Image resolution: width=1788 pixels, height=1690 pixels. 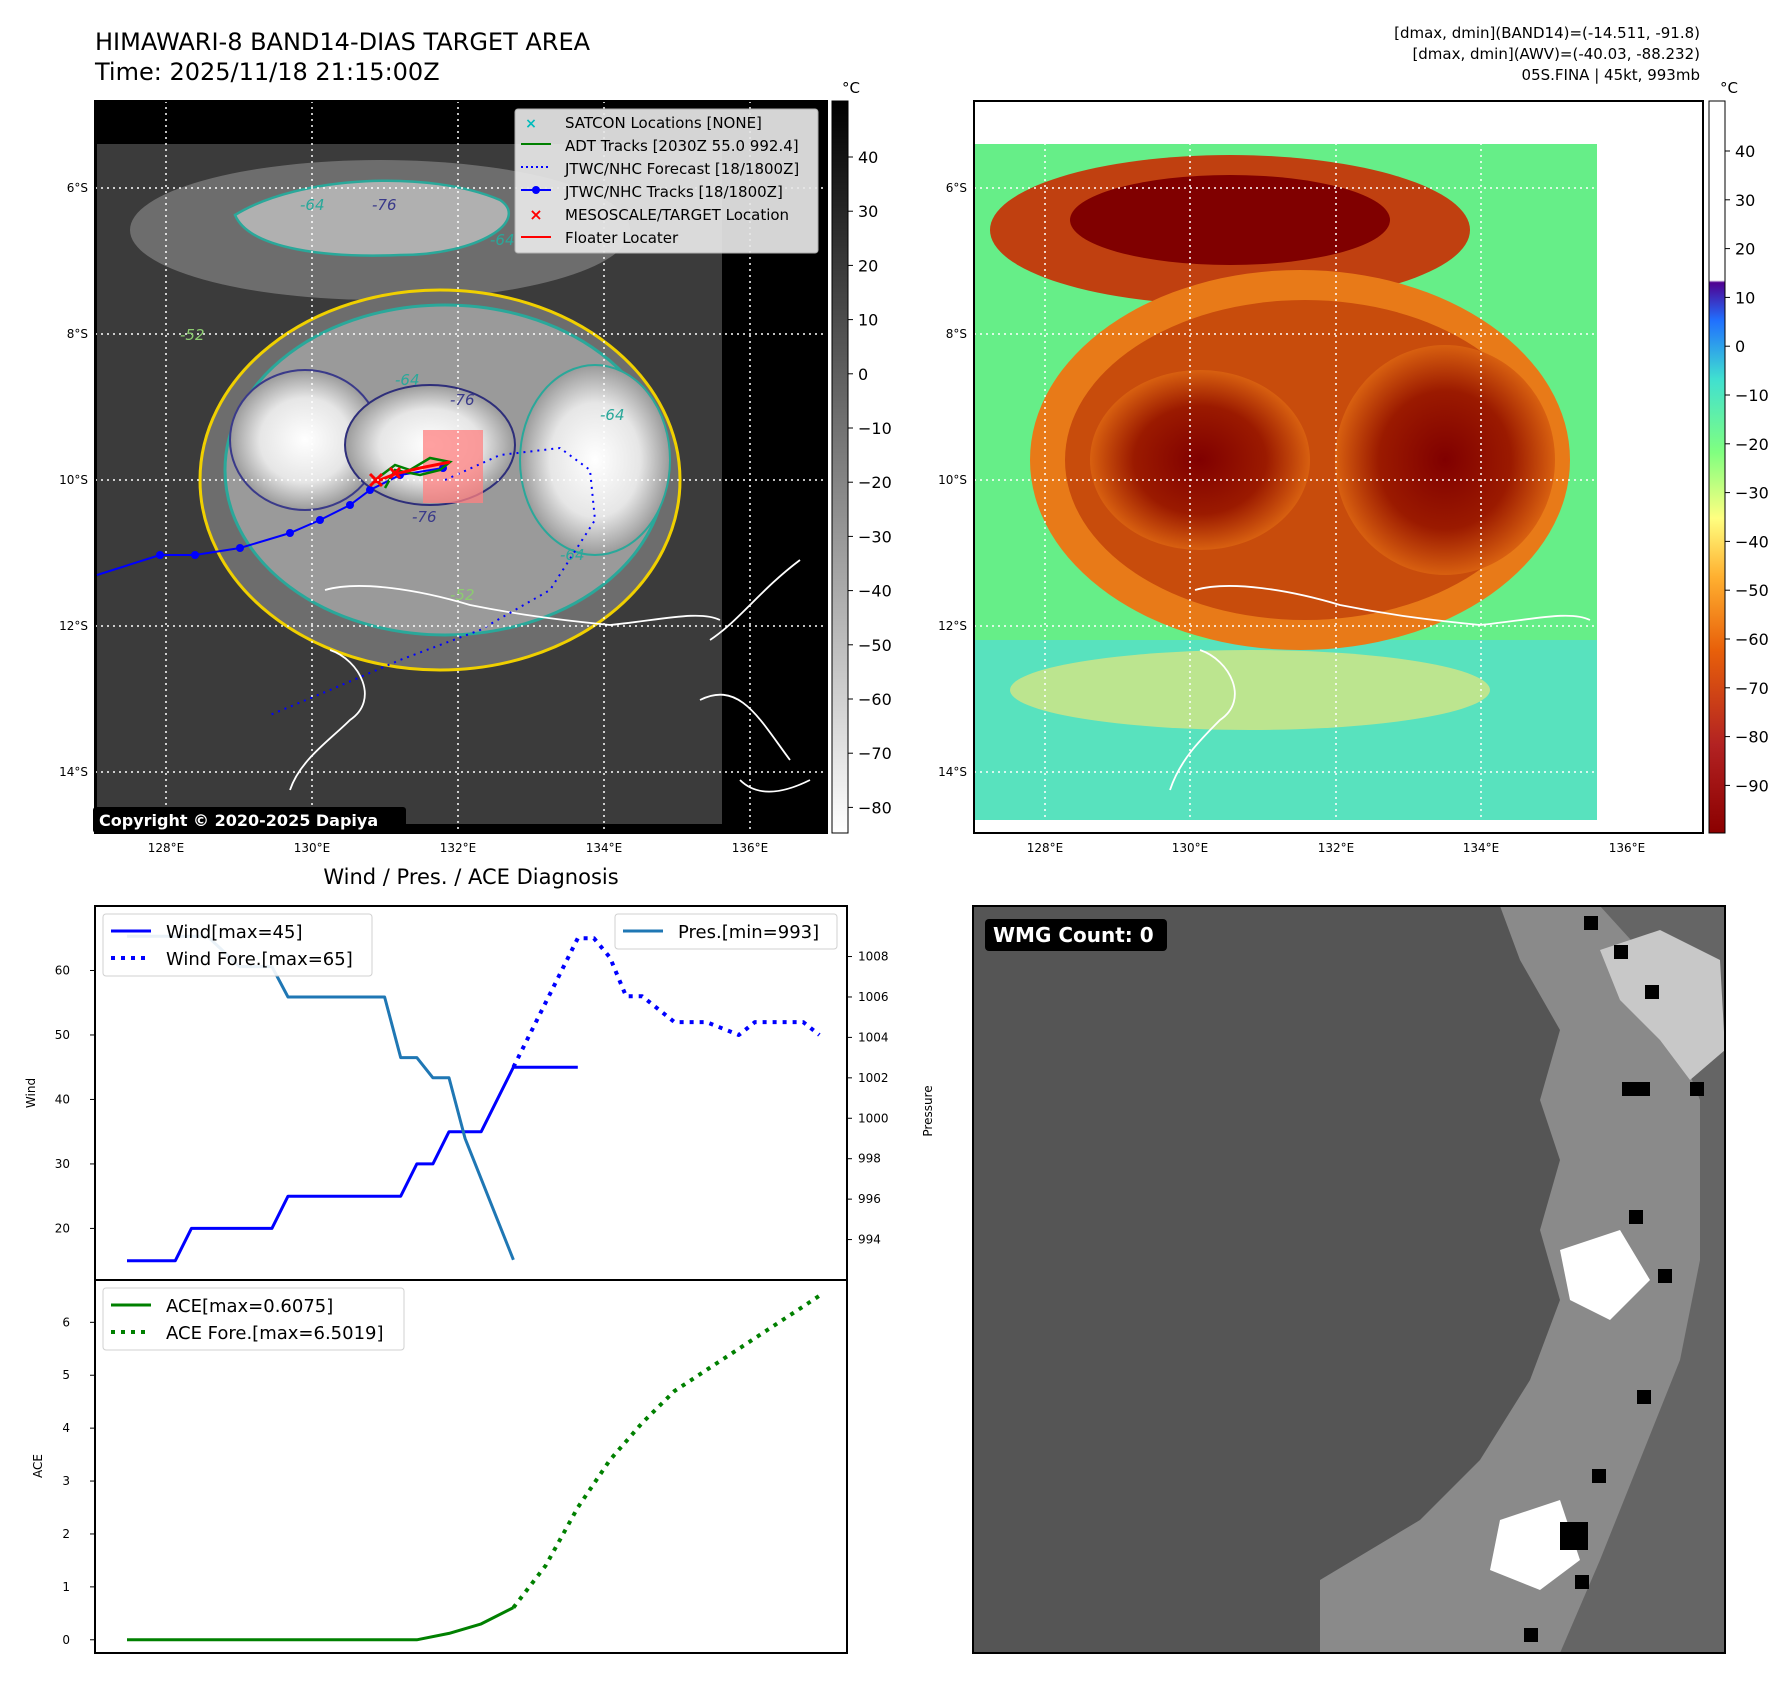 I want to click on svg-text: Floater Locater, so click(x=622, y=238).